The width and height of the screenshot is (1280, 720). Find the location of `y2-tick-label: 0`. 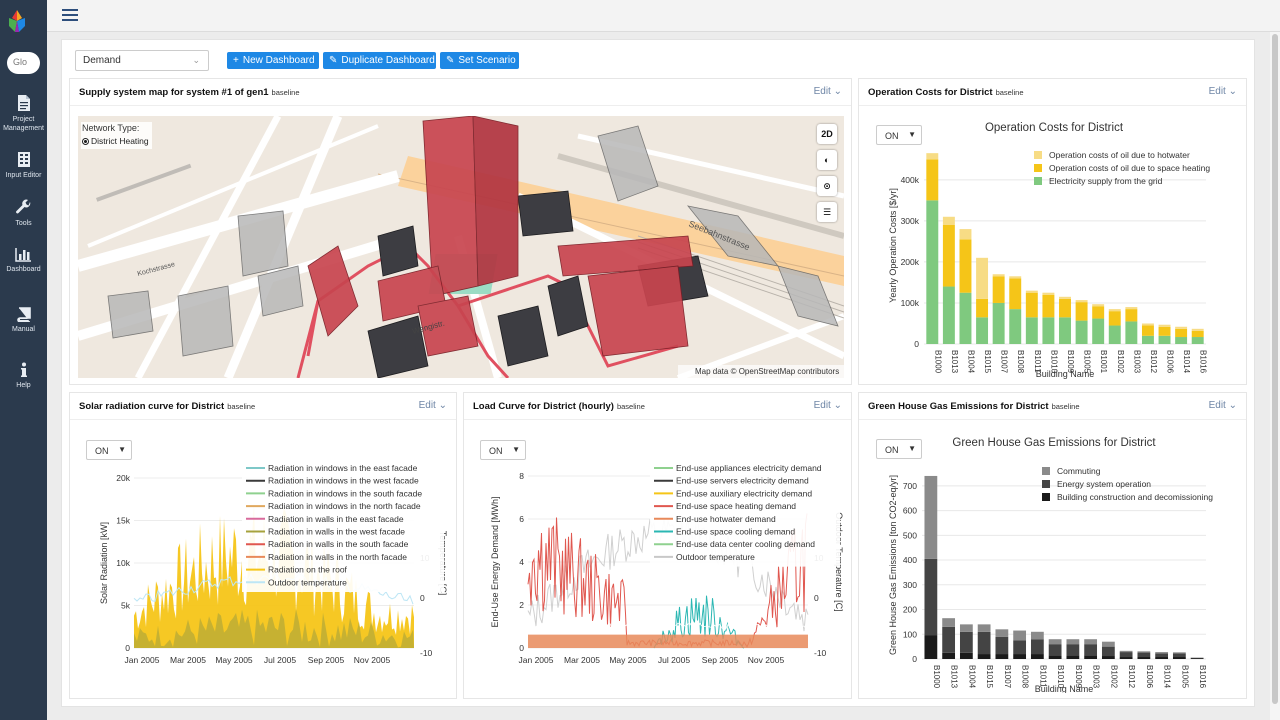

y2-tick-label: 0 is located at coordinates (816, 598).